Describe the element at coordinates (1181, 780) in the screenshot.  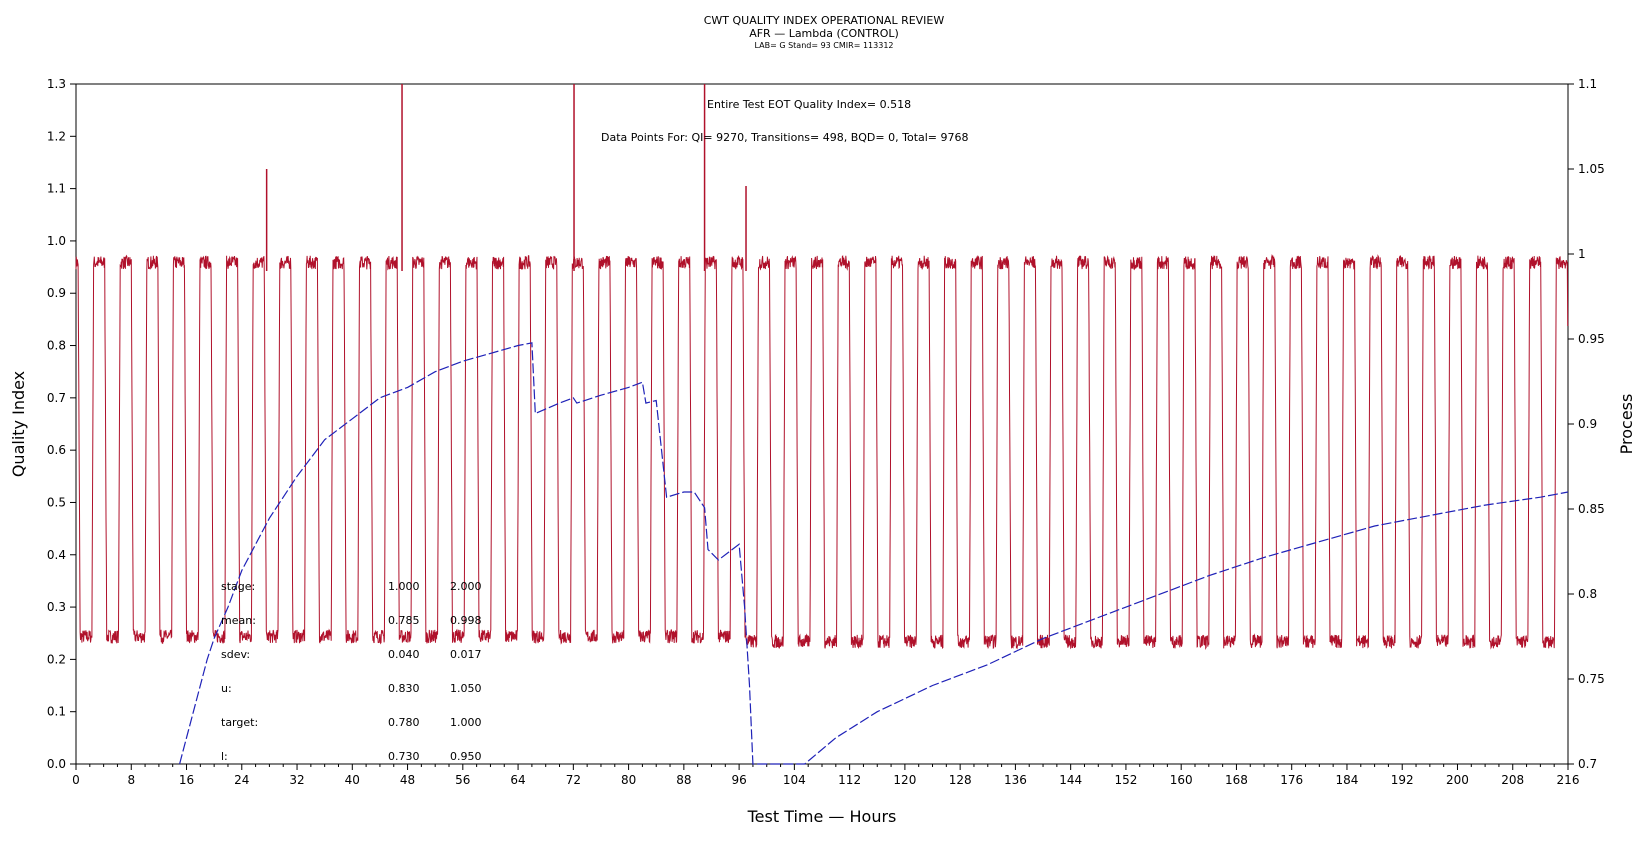
I see `x-tick-label: 160` at that location.